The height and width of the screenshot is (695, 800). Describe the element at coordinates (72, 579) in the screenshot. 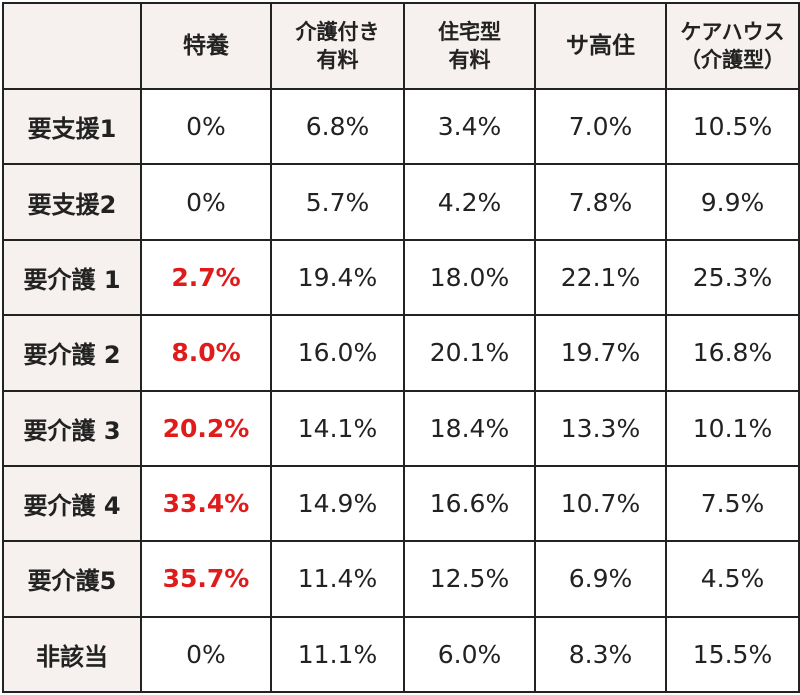

I see `row-header: 要介護5` at that location.